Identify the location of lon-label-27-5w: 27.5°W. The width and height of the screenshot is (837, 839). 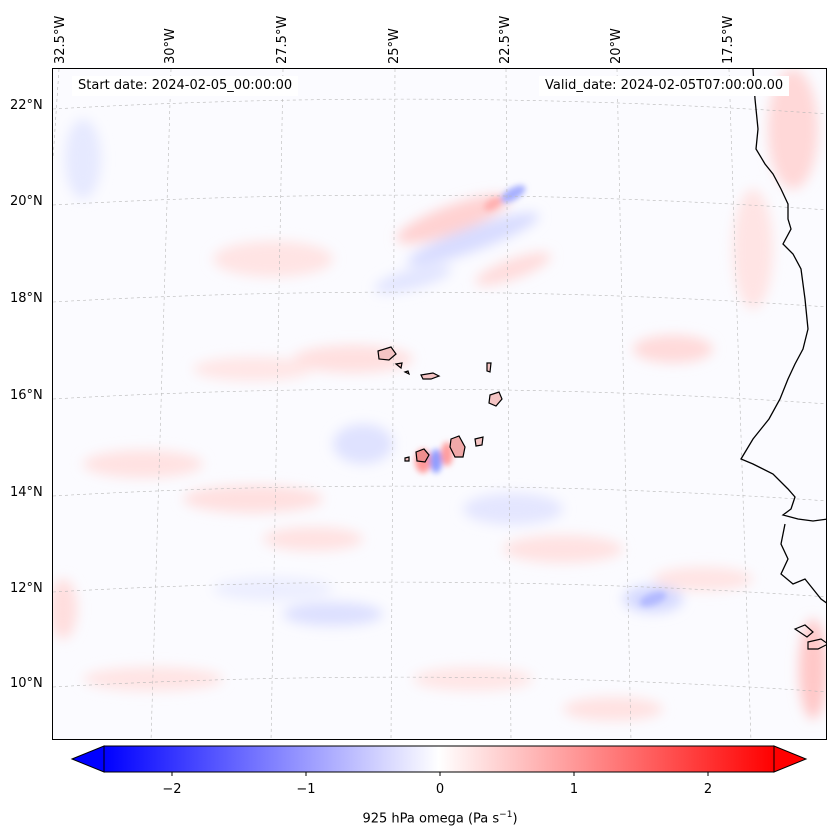
(282, 39).